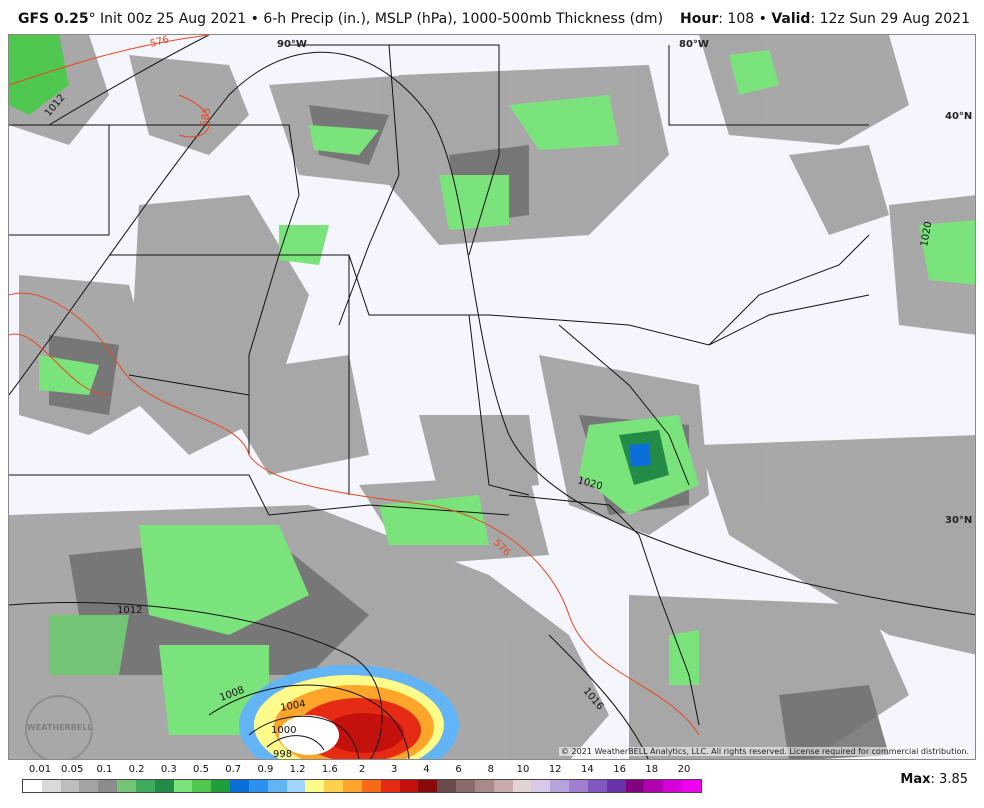 The width and height of the screenshot is (984, 808). Describe the element at coordinates (53, 19) in the screenshot. I see `model-name: GFS 0.25` at that location.